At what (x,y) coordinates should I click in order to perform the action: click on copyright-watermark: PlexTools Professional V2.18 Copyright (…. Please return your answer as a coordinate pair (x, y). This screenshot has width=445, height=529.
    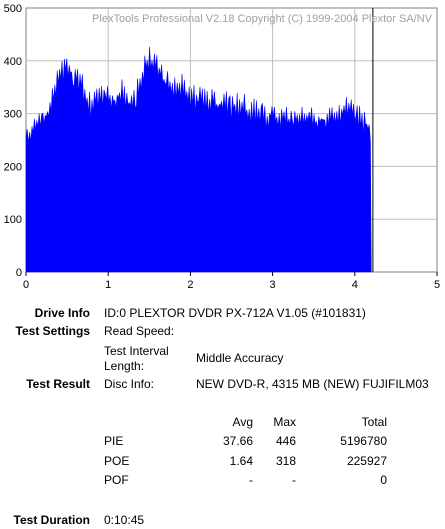
    Looking at the image, I should click on (262, 19).